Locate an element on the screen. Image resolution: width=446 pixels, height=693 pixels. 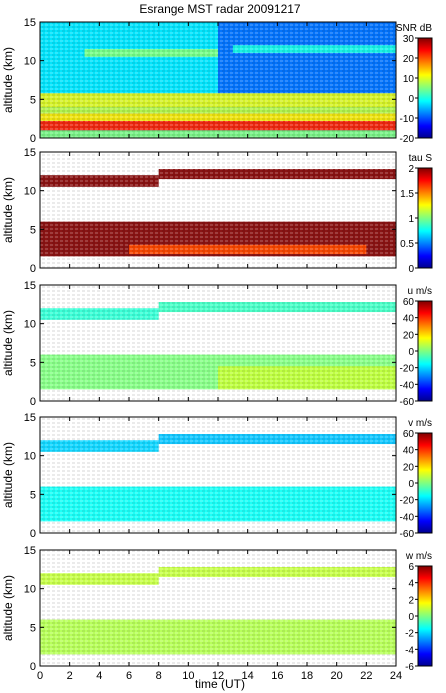
chart-title: Esrange MST radar 20091217 is located at coordinates (220, 9).